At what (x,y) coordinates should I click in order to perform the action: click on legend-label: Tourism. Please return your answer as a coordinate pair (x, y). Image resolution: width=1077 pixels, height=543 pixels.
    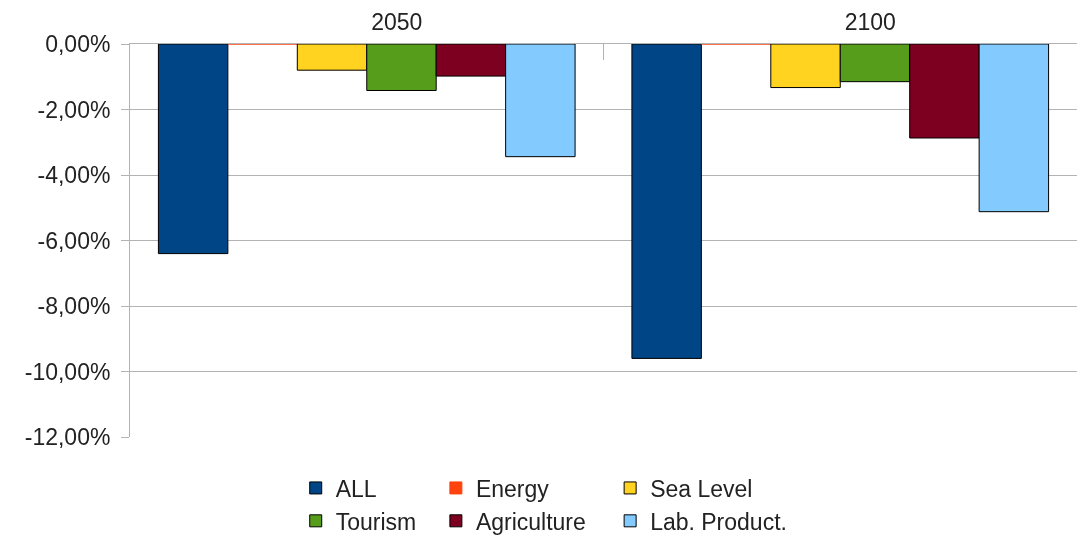
    Looking at the image, I should click on (376, 521).